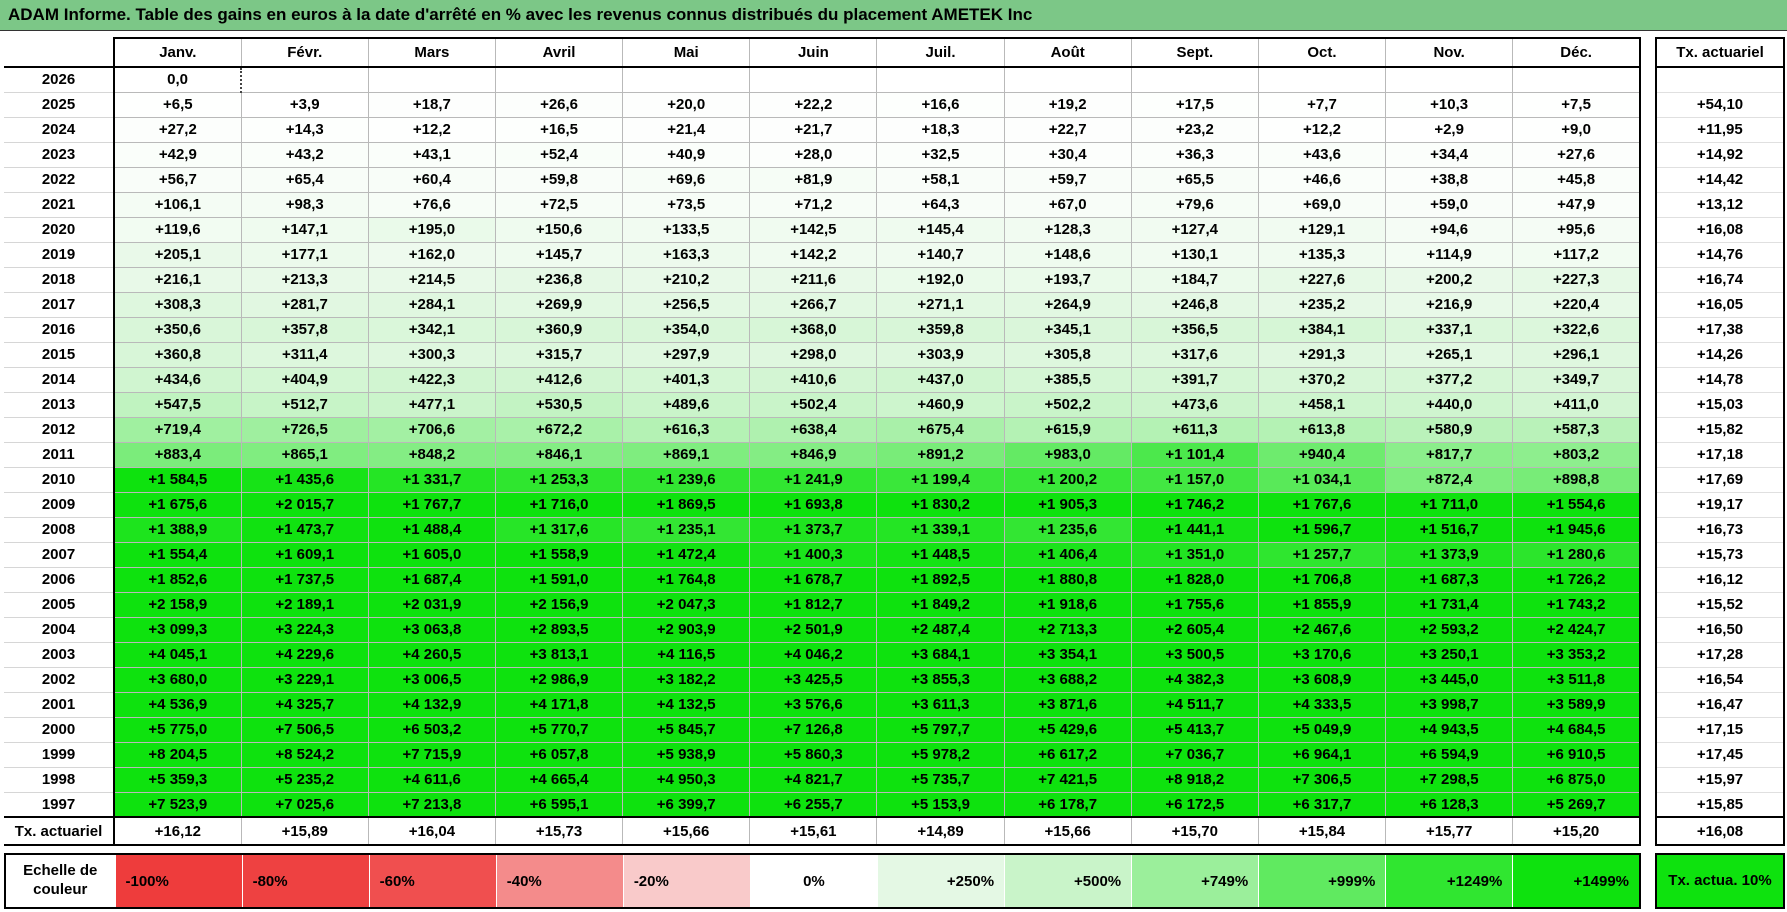 Image resolution: width=1787 pixels, height=912 pixels. What do you see at coordinates (1577, 779) in the screenshot?
I see `gain-cell: +6 875,0` at bounding box center [1577, 779].